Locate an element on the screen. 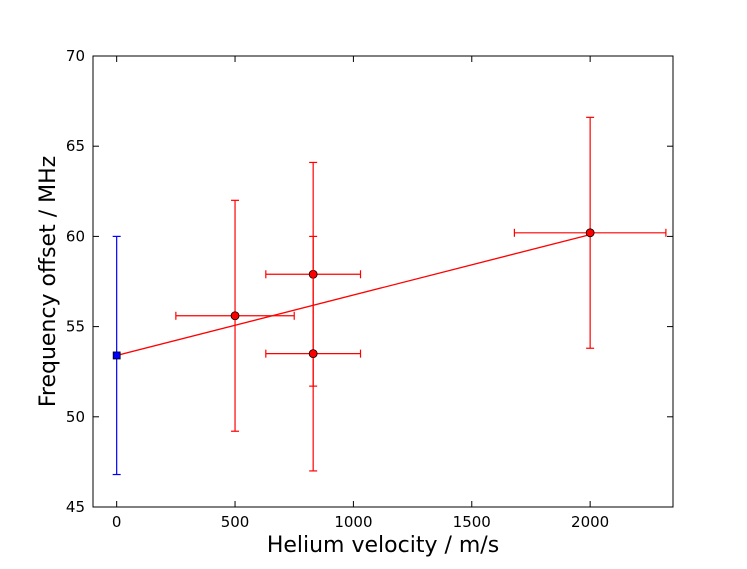 The width and height of the screenshot is (747, 569). y-tick-label: 55 is located at coordinates (75, 327).